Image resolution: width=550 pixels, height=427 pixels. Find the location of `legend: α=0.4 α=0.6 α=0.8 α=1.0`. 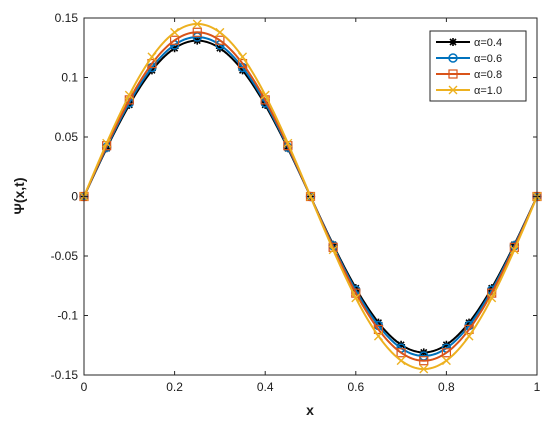

legend: α=0.4 α=0.6 α=0.8 α=1.0 is located at coordinates (478, 66).